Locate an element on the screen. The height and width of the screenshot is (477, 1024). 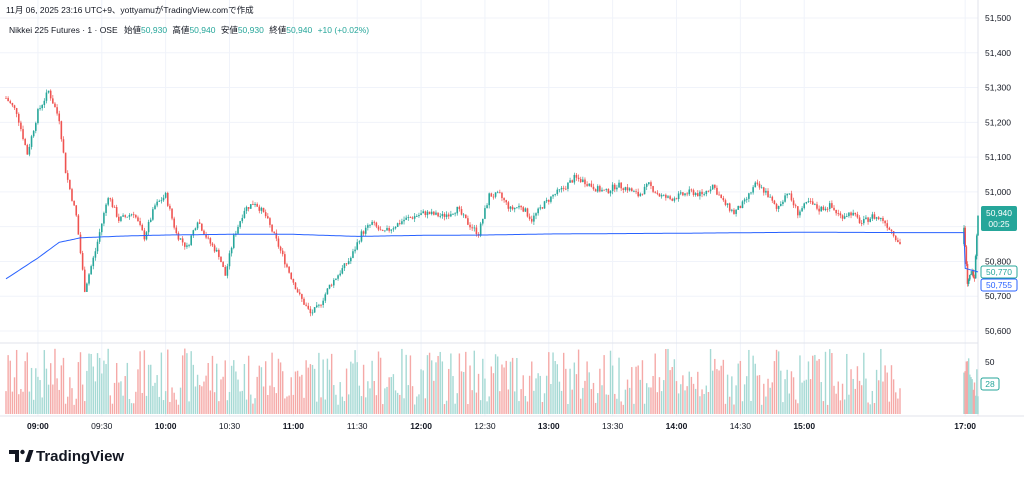
time-tick-label: 13:00 is located at coordinates (549, 426).